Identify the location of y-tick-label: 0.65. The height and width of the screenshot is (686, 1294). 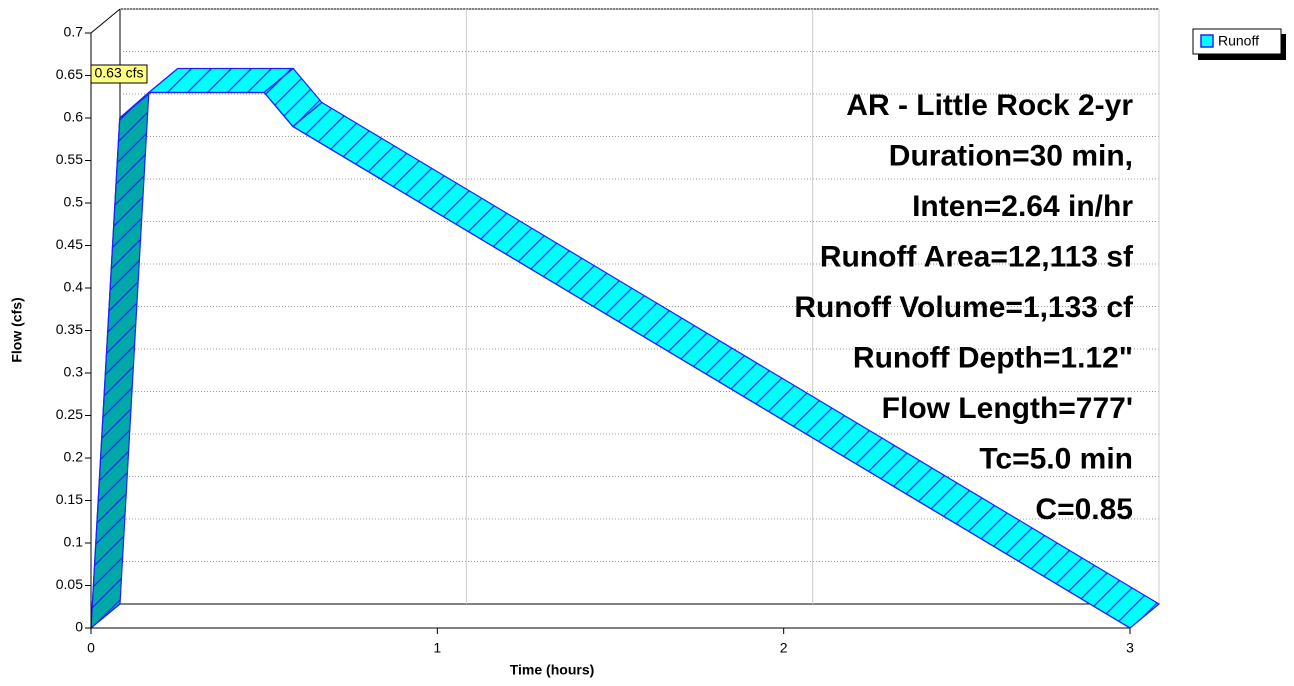
(69, 74).